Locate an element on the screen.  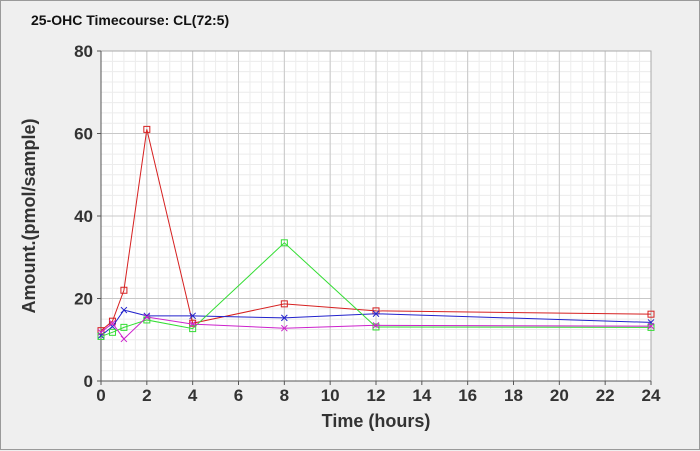
x-tick-label: 14 is located at coordinates (421, 395).